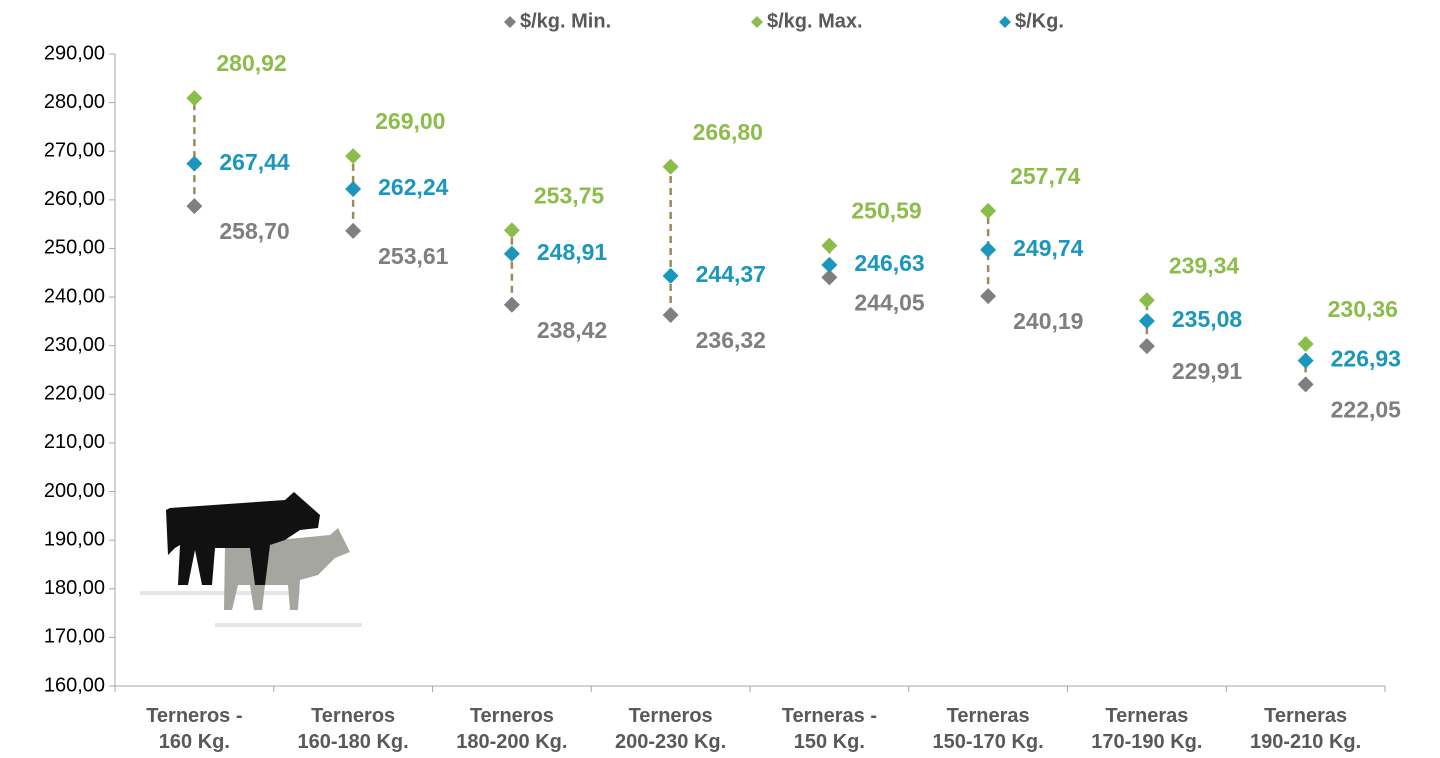 The image size is (1440, 758). Describe the element at coordinates (1039, 21) in the screenshot. I see `legend-label: $/Kg.` at that location.